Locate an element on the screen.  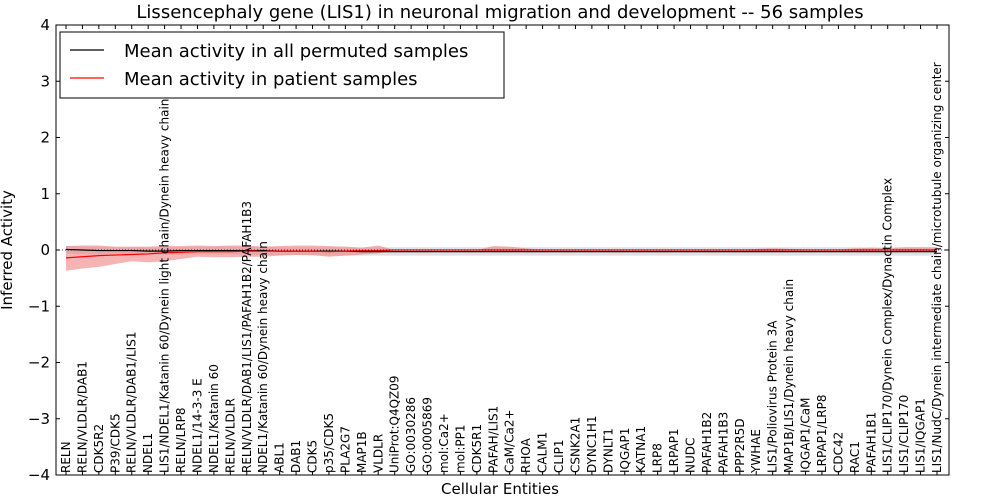
legend-label-patient: Mean activity in patient samples is located at coordinates (271, 79).